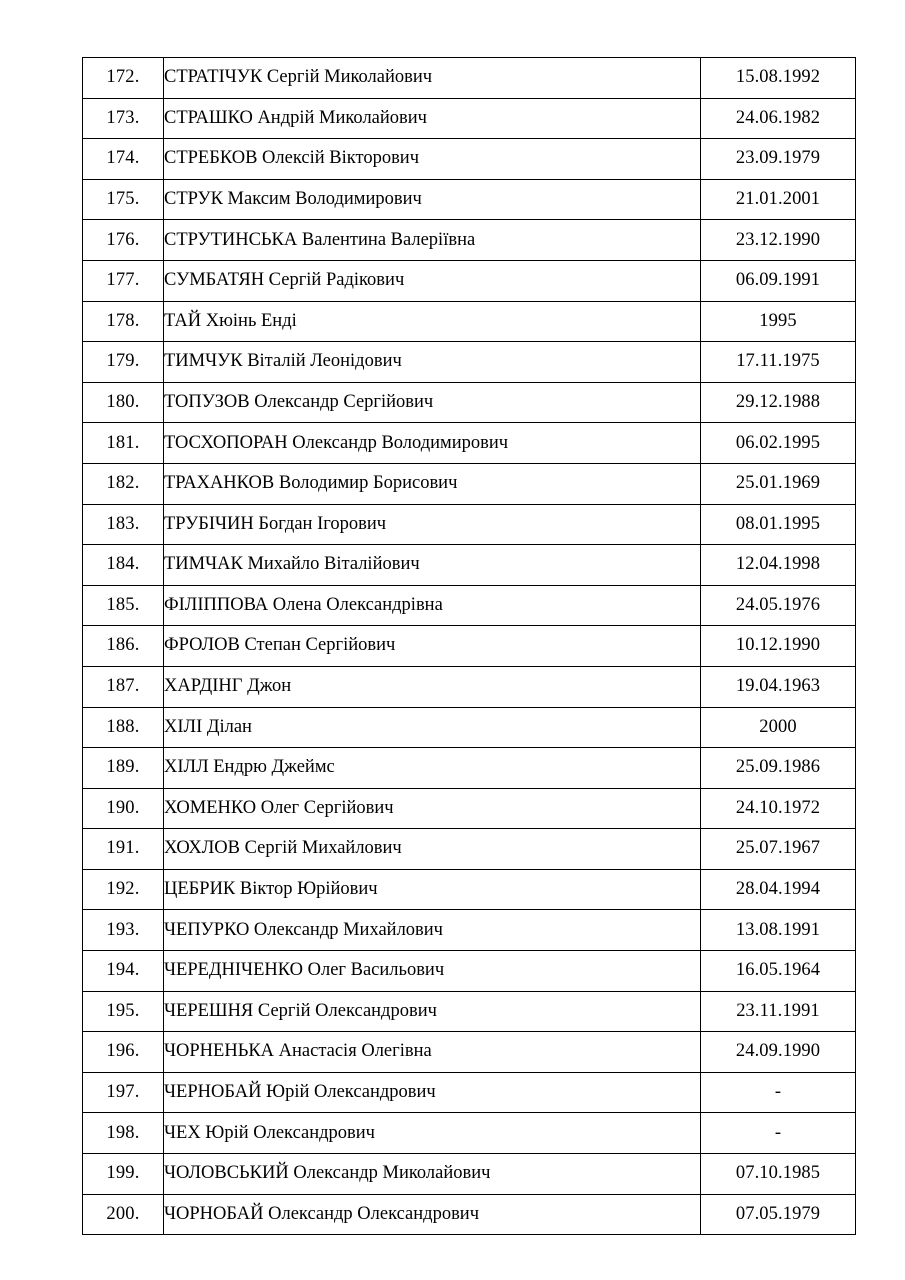  I want to click on person-name-cell: СТРУК Максим Володимирович, so click(432, 199).